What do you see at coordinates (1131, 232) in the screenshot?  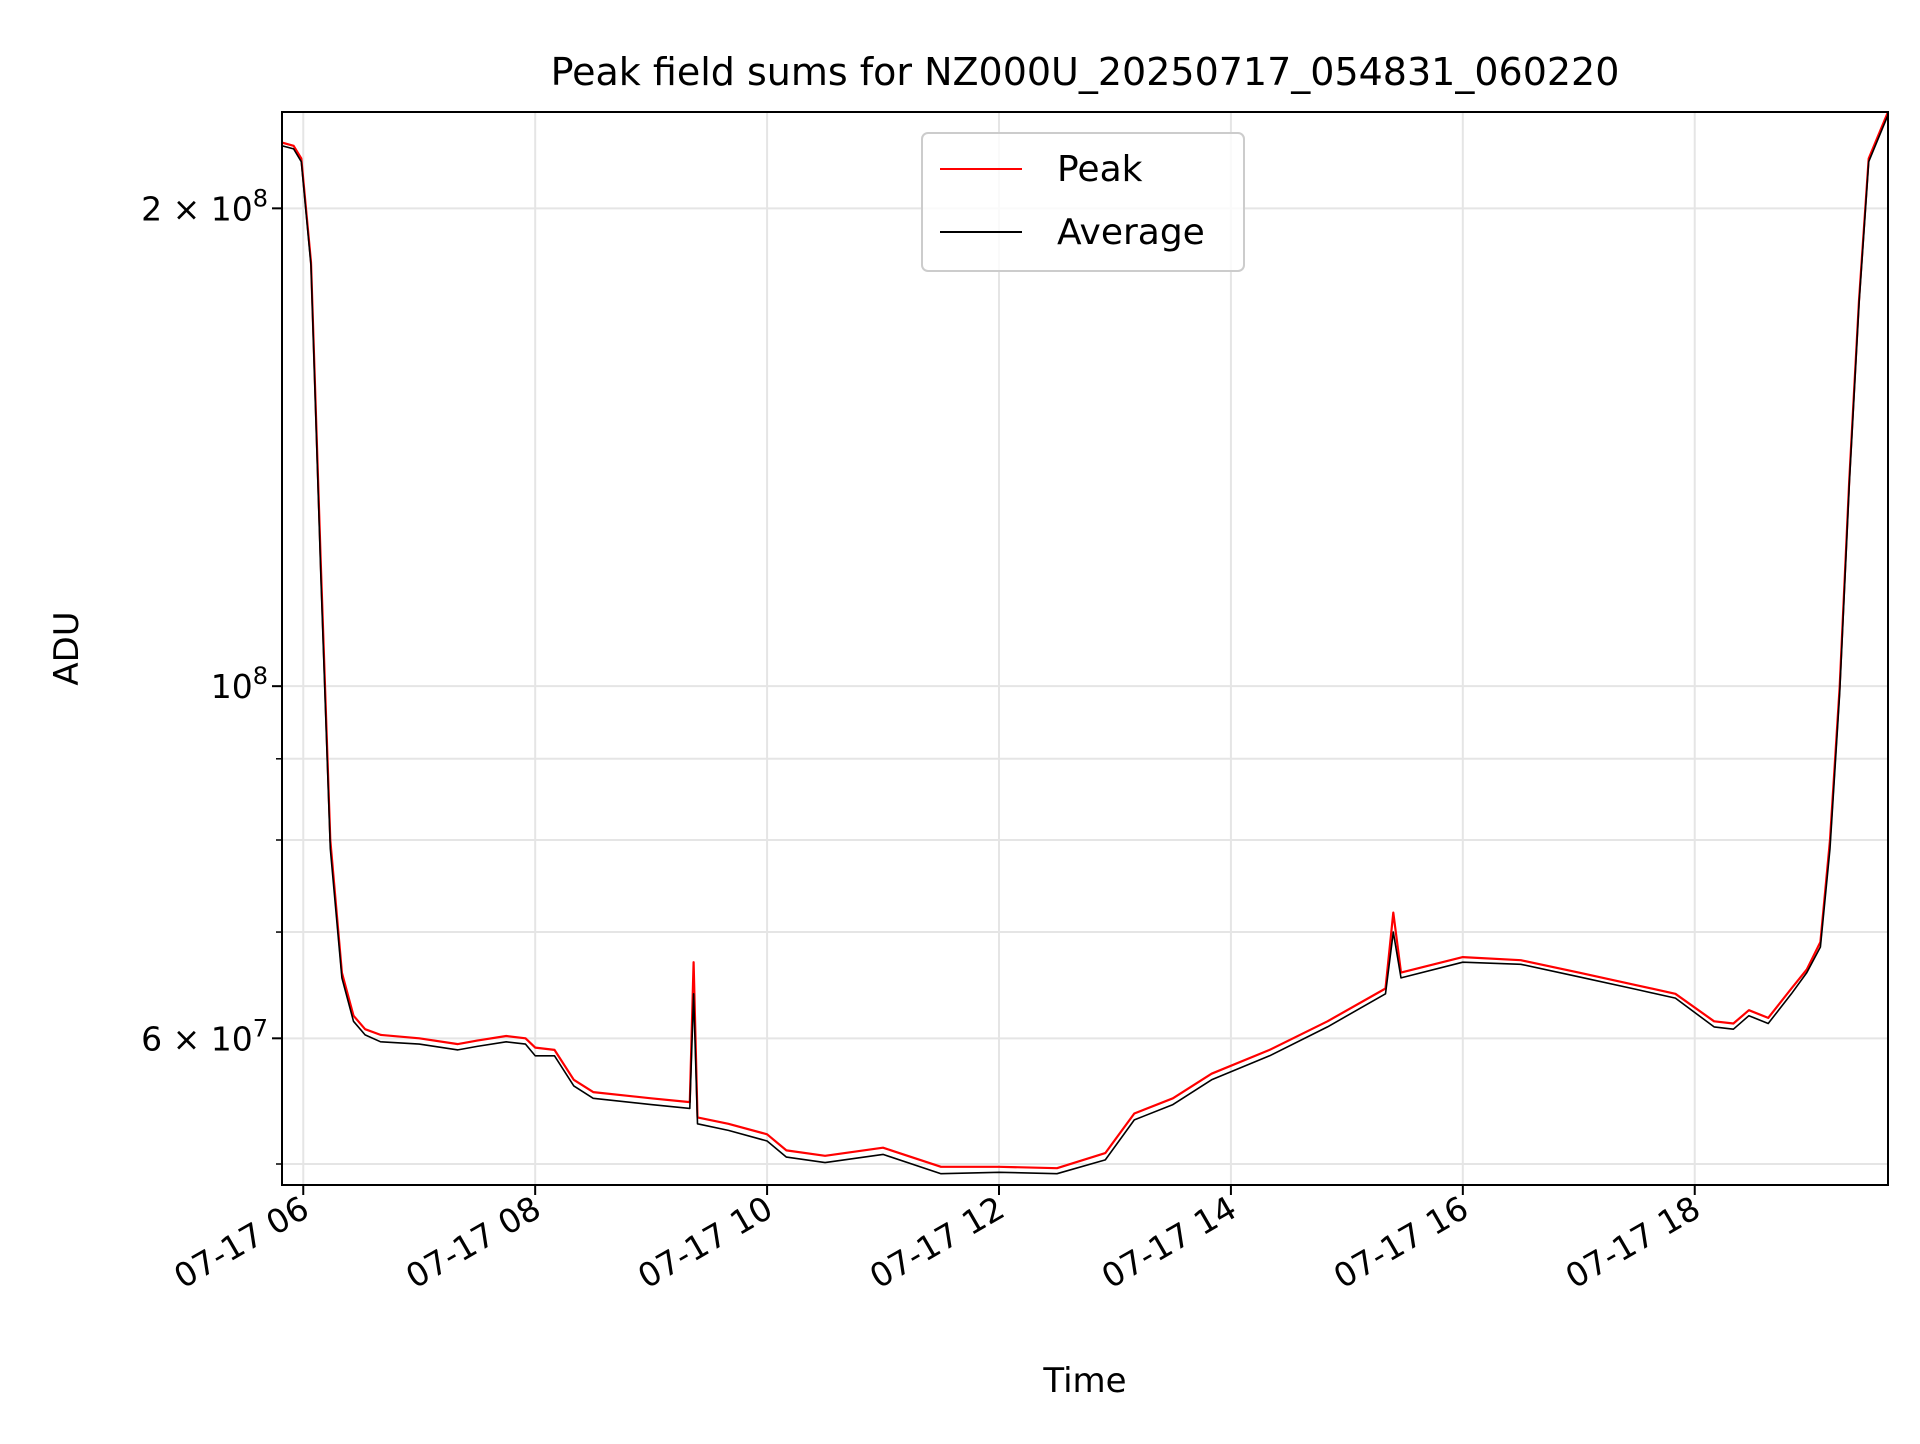 I see `legend-label-average: Average` at bounding box center [1131, 232].